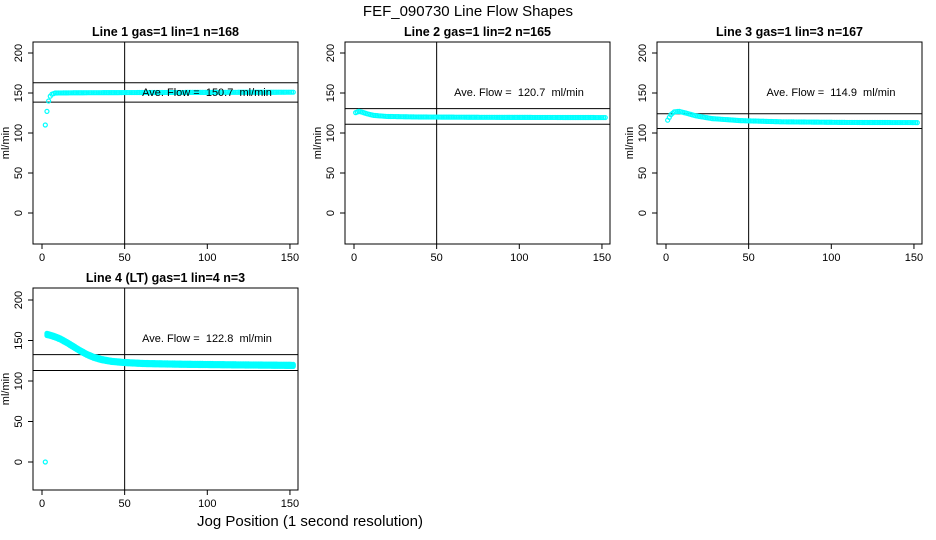 This screenshot has height=540, width=936. What do you see at coordinates (207, 339) in the screenshot?
I see `ave-flow-annotation-4: Ave. Flow = 122.8 ml/min` at bounding box center [207, 339].